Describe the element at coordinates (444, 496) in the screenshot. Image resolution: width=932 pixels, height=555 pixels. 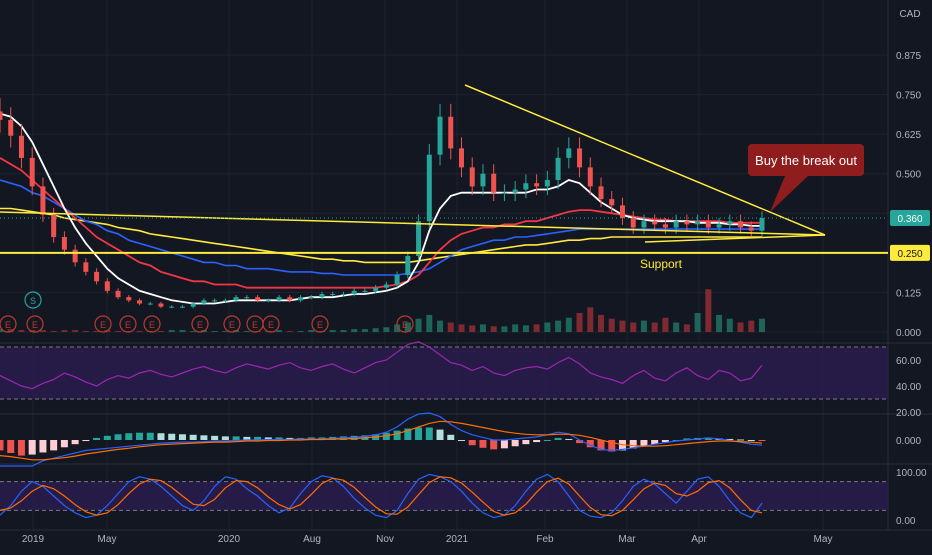
I see `stoch-band` at that location.